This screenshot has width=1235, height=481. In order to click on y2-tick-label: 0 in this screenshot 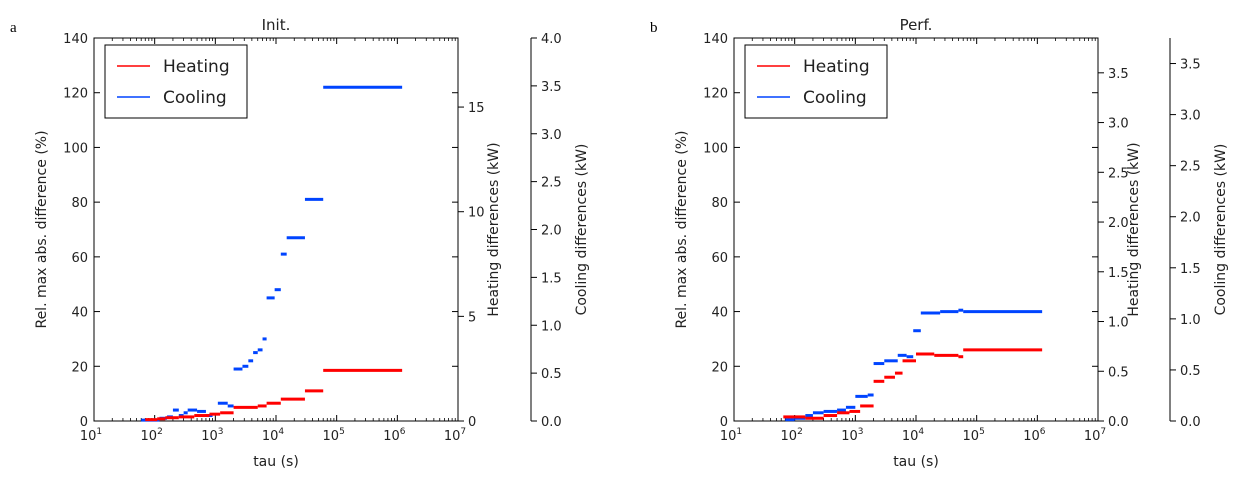, I will do `click(472, 422)`.